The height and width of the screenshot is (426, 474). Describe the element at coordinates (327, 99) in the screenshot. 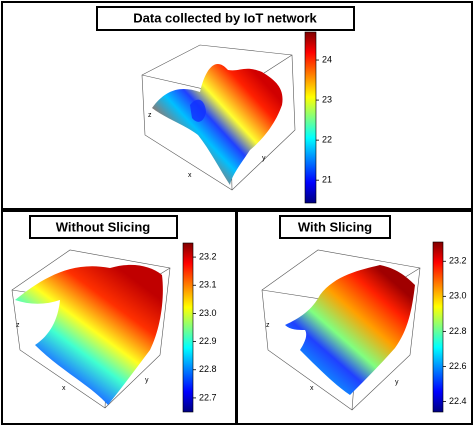

I see `colorbar-tick-label: 23` at that location.